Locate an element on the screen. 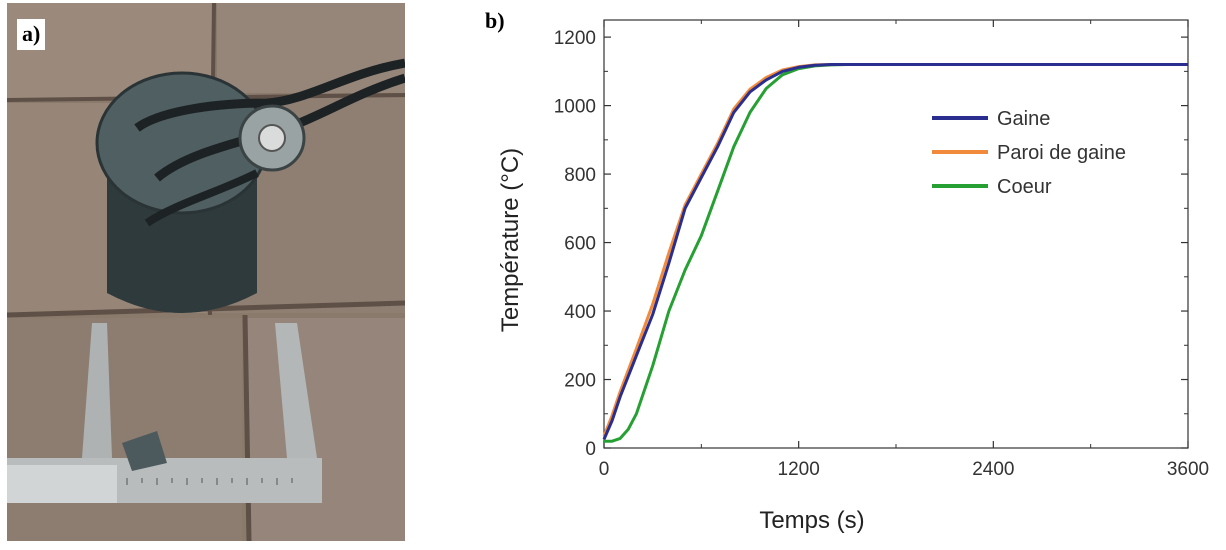 Image resolution: width=1226 pixels, height=550 pixels. x-axis-label: Temps (s) is located at coordinates (811, 520).